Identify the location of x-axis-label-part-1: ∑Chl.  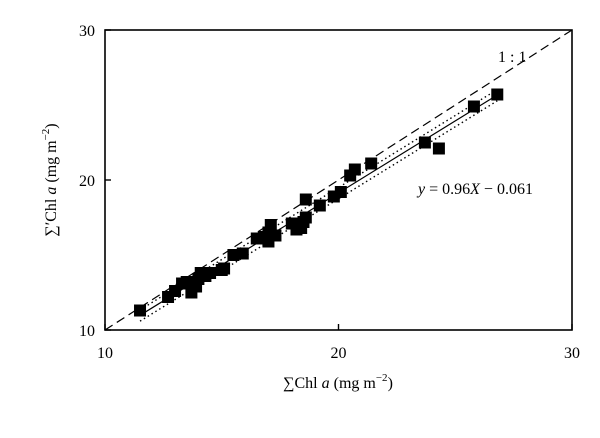
(302, 383).